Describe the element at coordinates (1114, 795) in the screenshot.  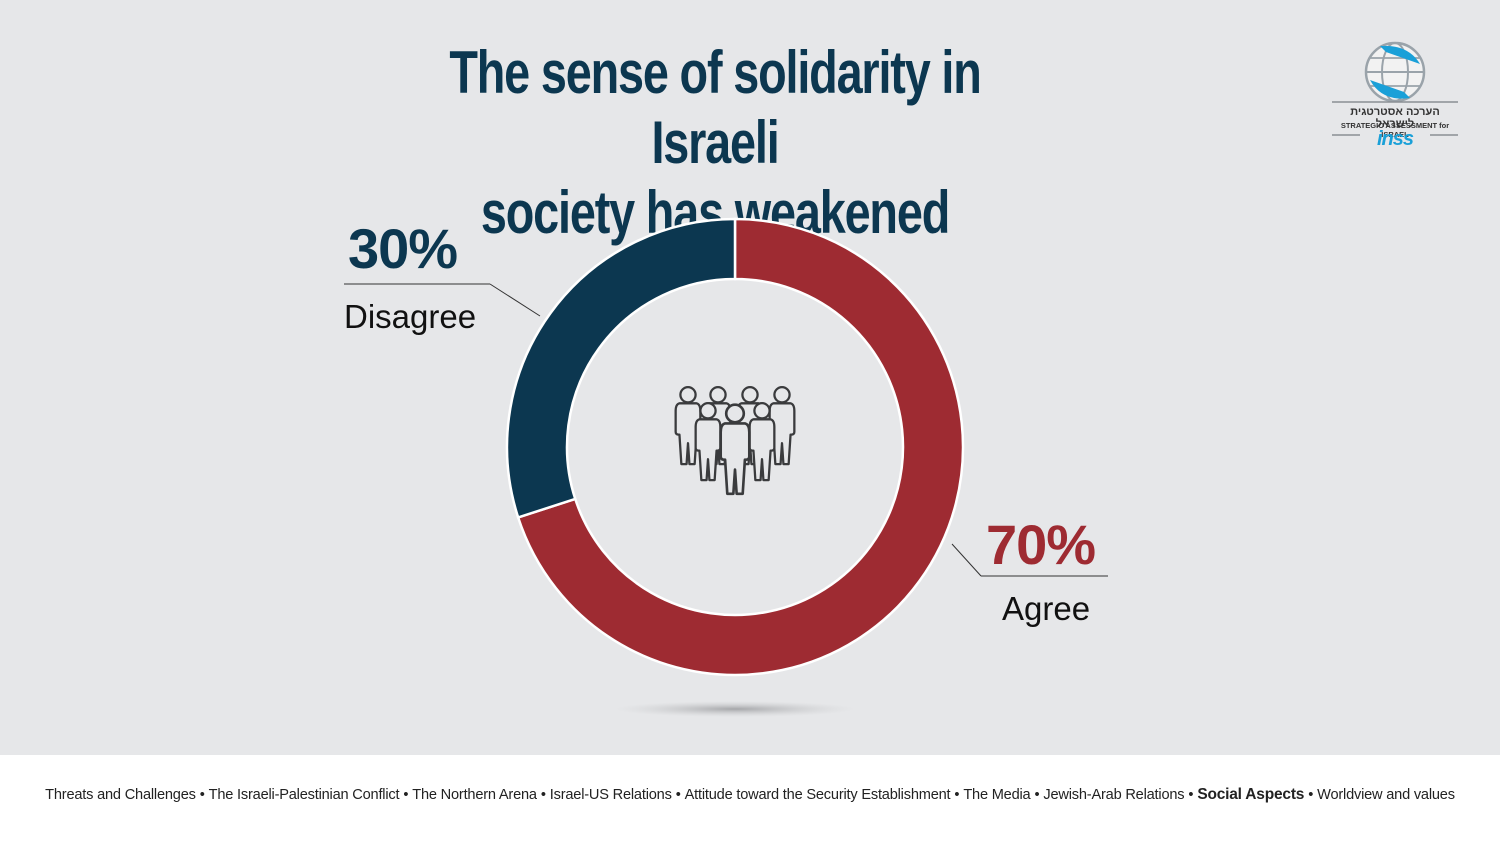
I see `topic-link-jewish-arab-relations: Jewish-Arab Relations` at that location.